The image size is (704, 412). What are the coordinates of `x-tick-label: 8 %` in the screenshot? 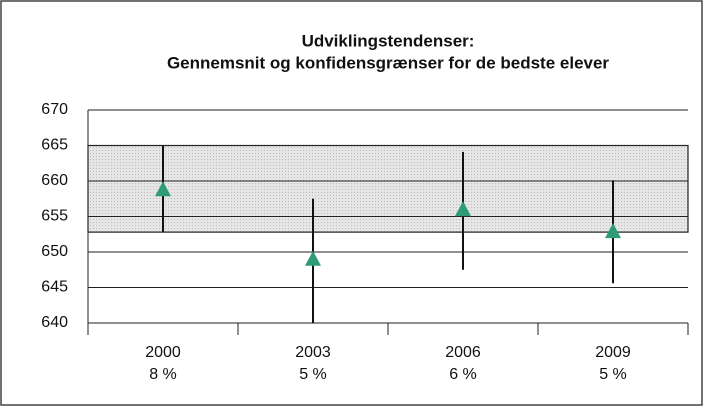 It's located at (163, 374).